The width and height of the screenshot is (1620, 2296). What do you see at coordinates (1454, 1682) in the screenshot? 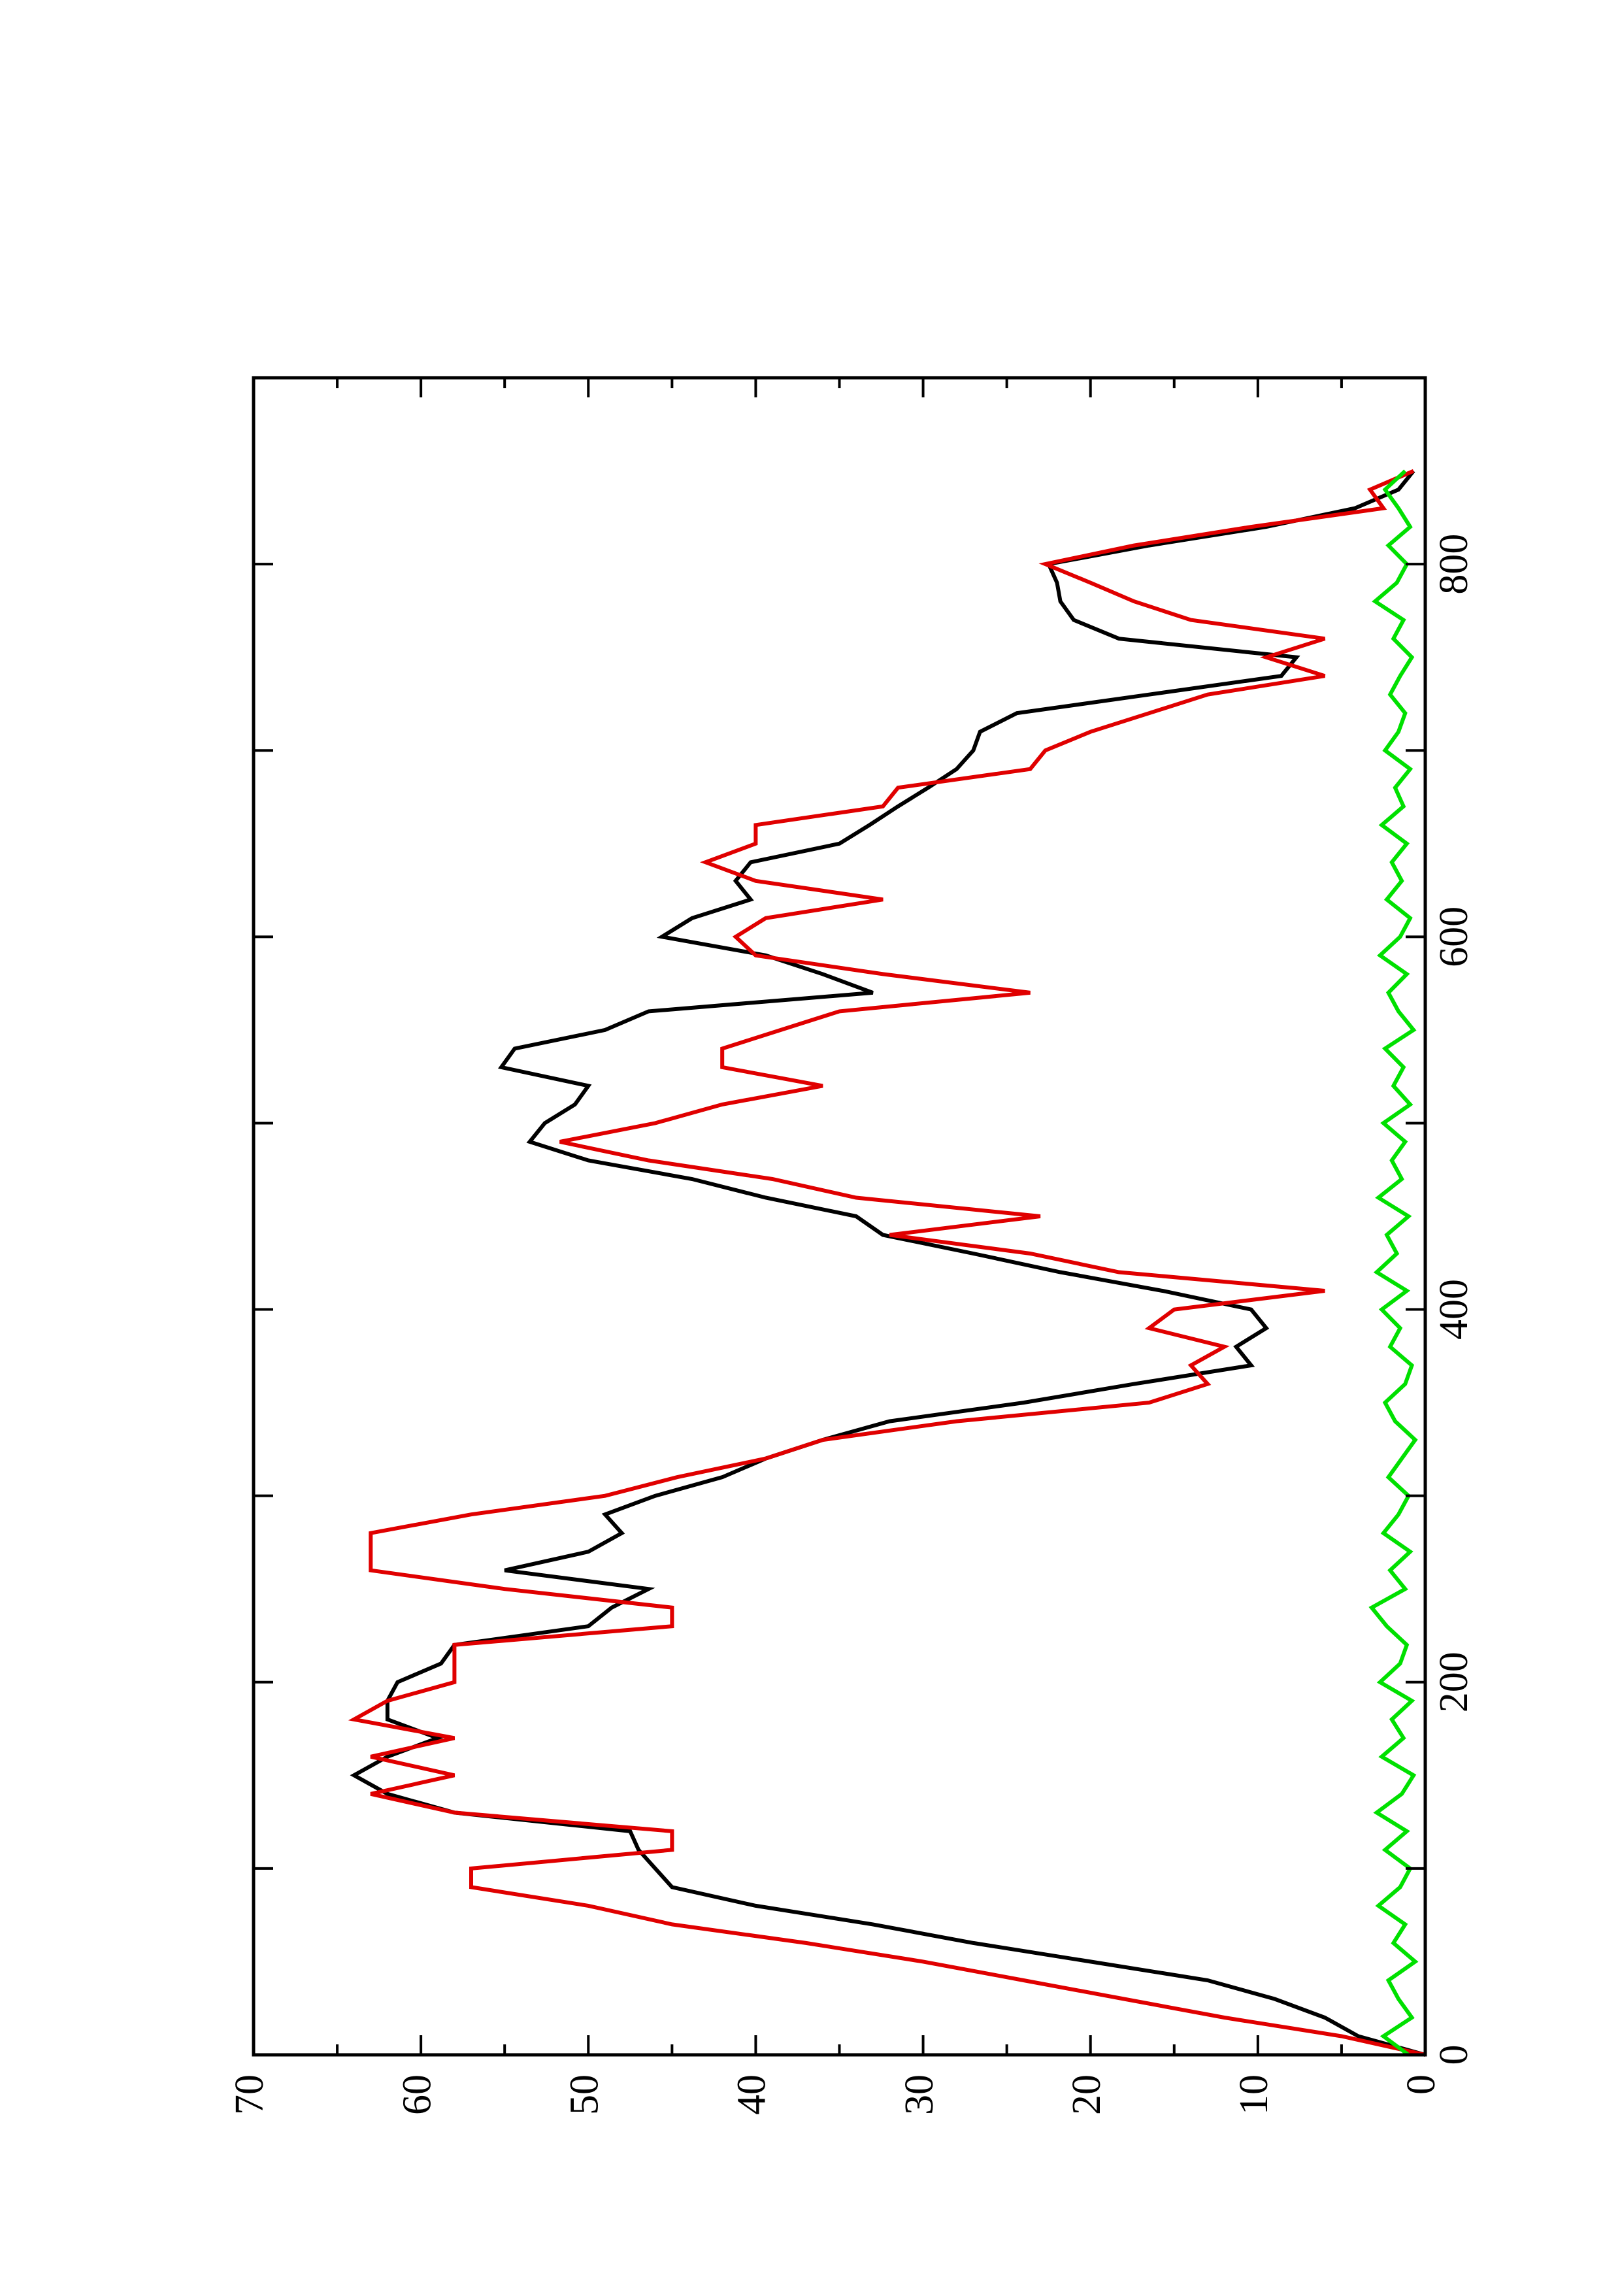
I see `x-tick-label: 200` at bounding box center [1454, 1682].